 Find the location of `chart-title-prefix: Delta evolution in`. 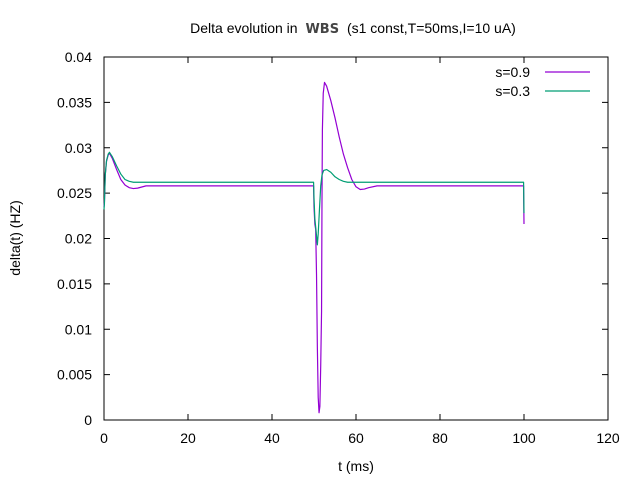

chart-title-prefix: Delta evolution in is located at coordinates (243, 28).